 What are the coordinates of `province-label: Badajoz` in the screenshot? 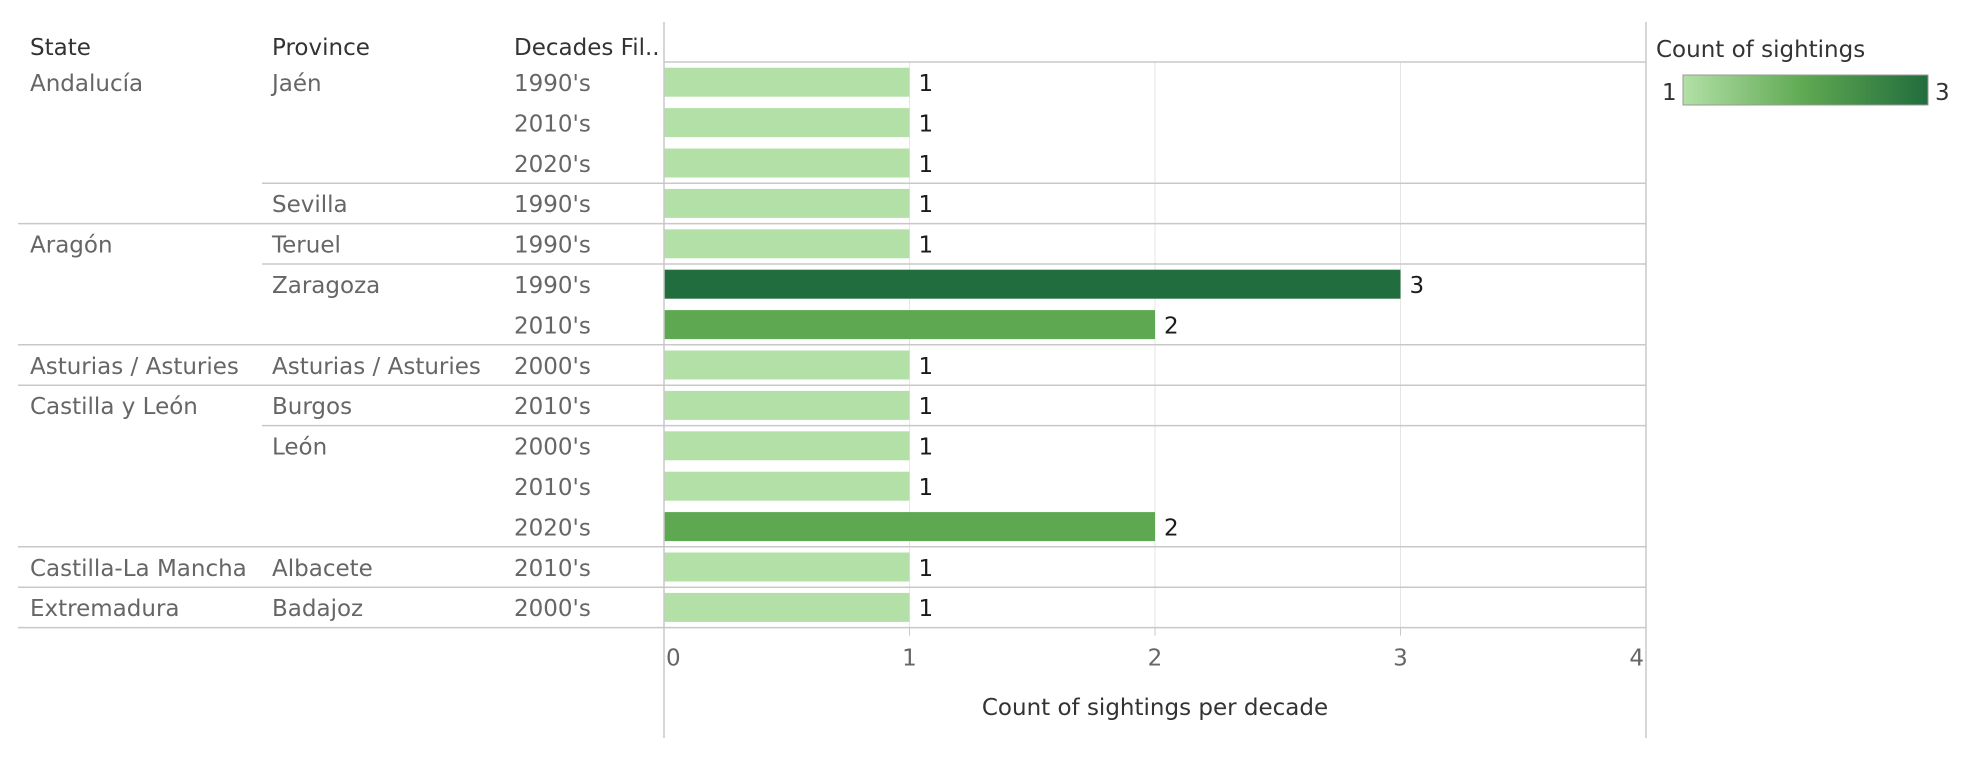 It's located at (317, 609).